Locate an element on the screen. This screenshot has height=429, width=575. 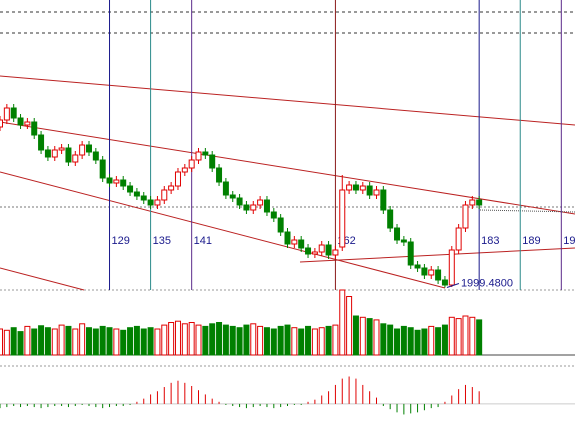
x-tick-label: 129 is located at coordinates (121, 241).